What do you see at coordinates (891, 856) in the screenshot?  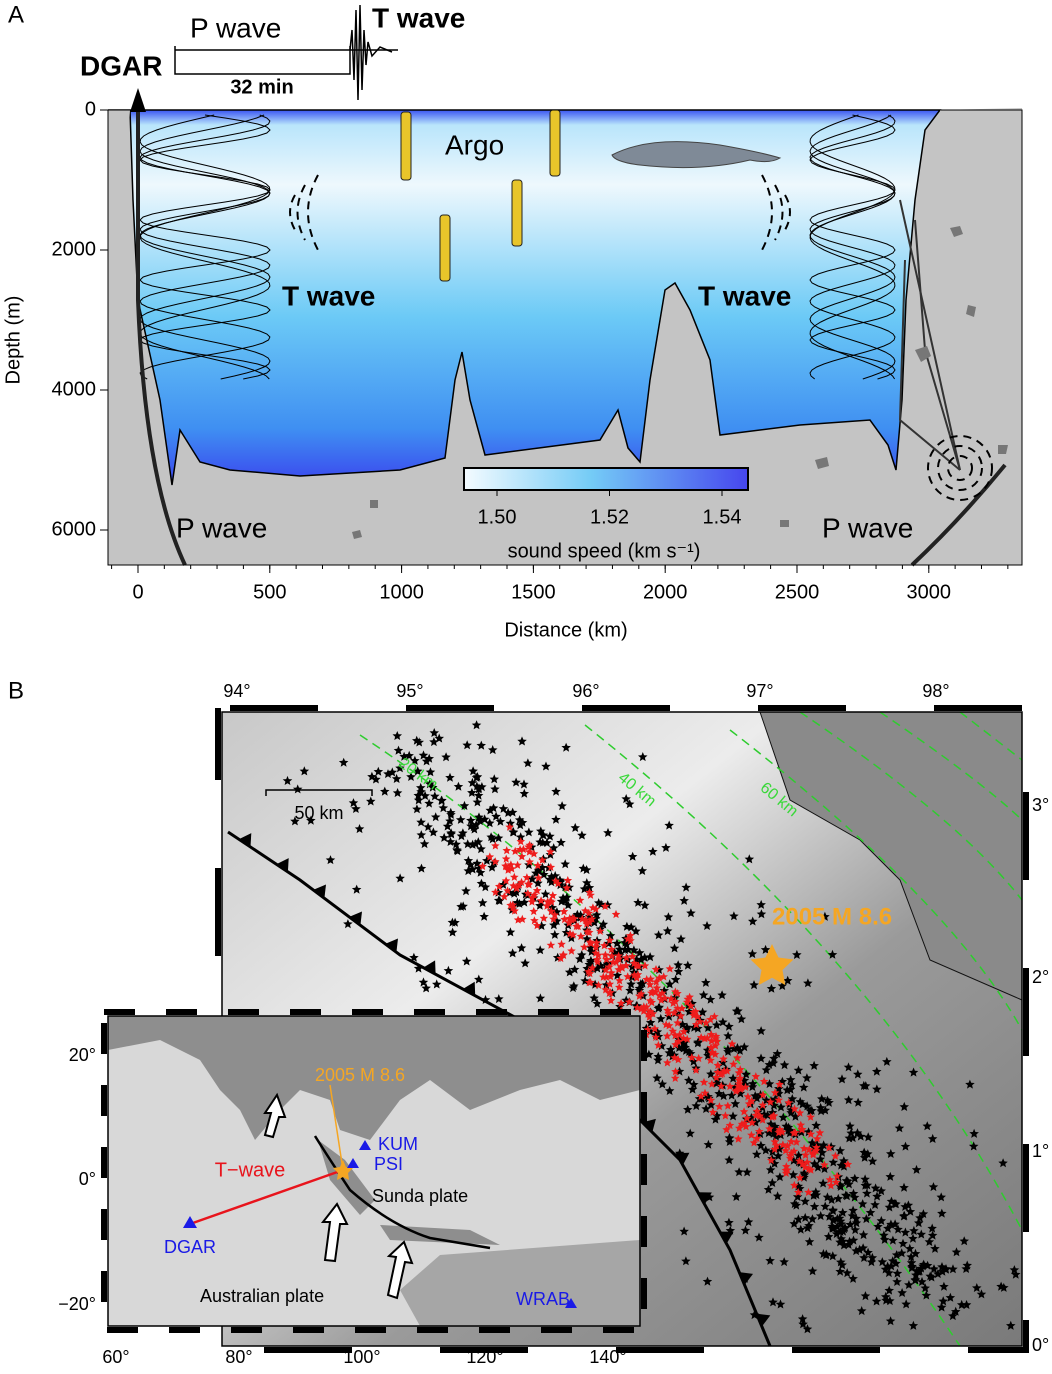 I see `land` at bounding box center [891, 856].